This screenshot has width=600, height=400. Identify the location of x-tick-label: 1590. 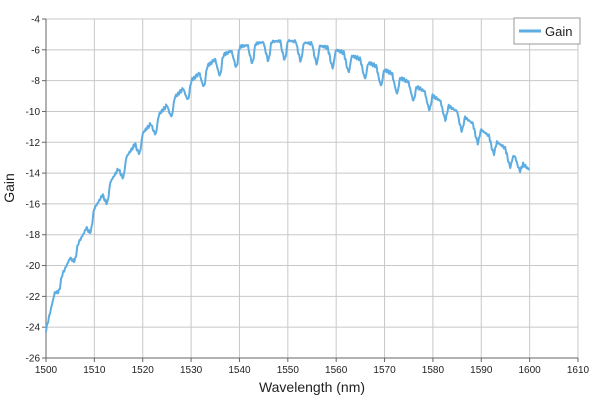
(481, 370).